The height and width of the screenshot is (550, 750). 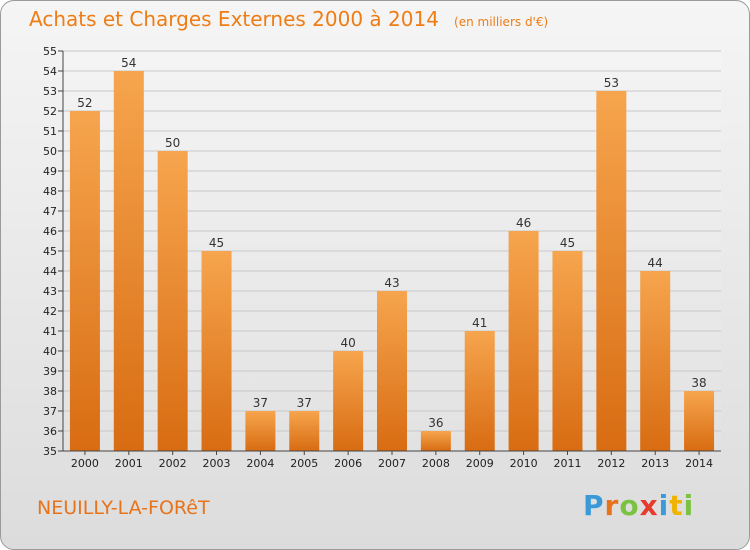 I want to click on commune-name: NEUILLY-LA-FORêT, so click(x=123, y=508).